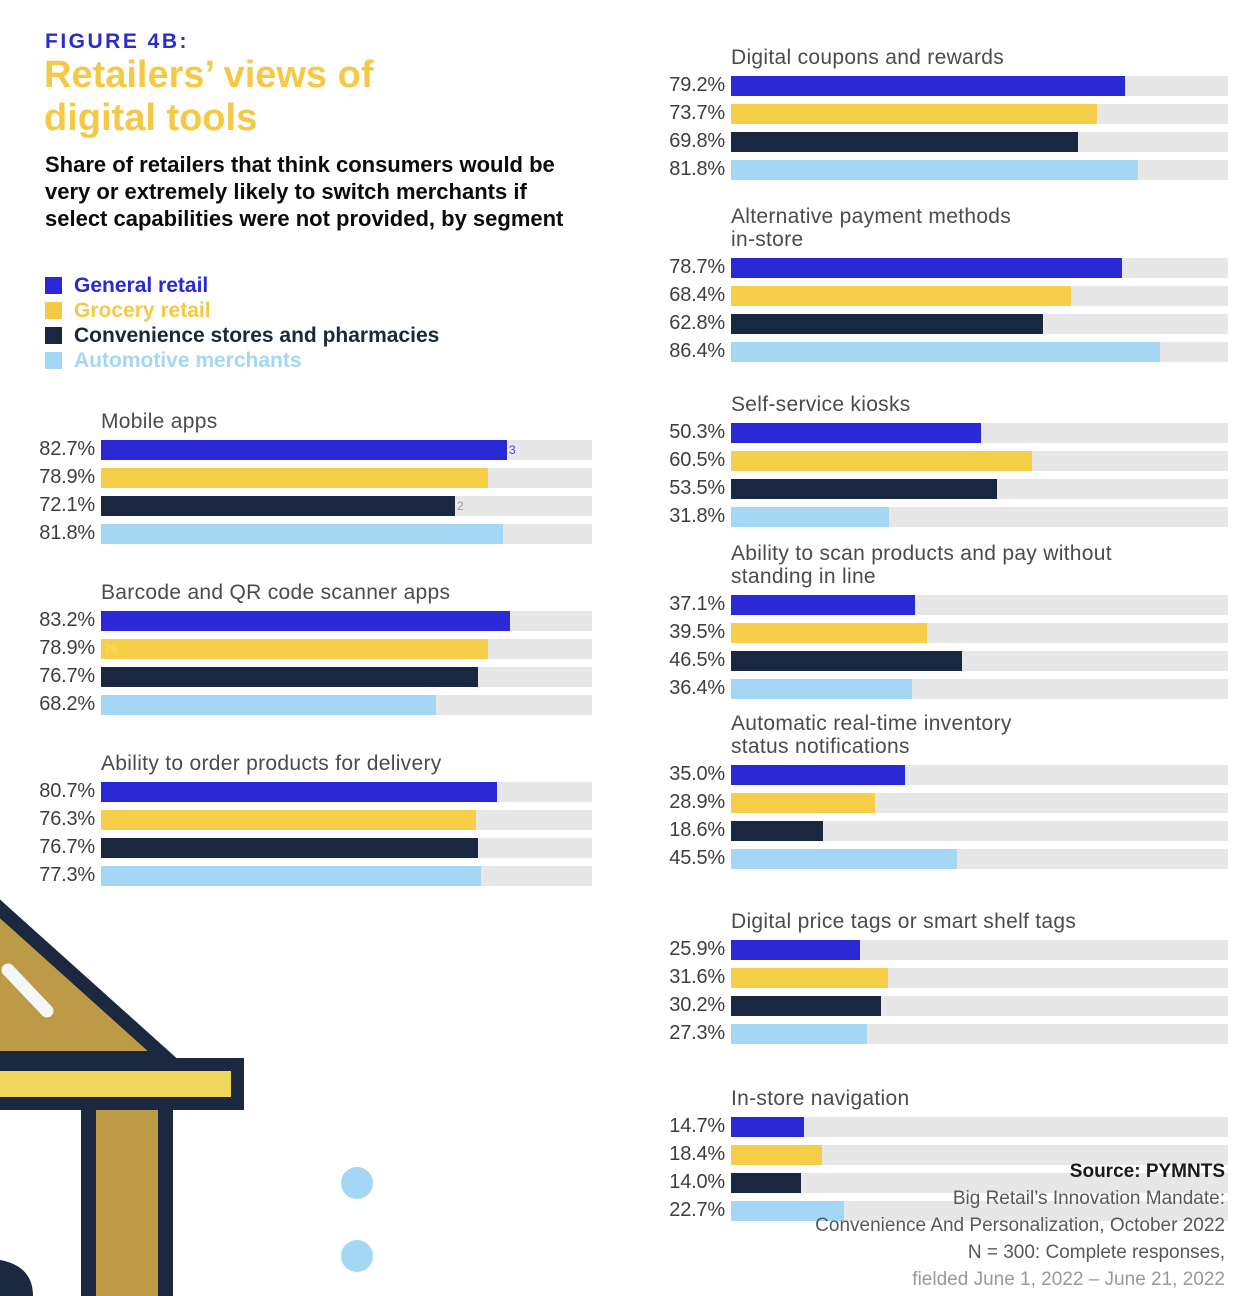 The width and height of the screenshot is (1250, 1296). I want to click on gavel-head-highlight, so click(27, 990).